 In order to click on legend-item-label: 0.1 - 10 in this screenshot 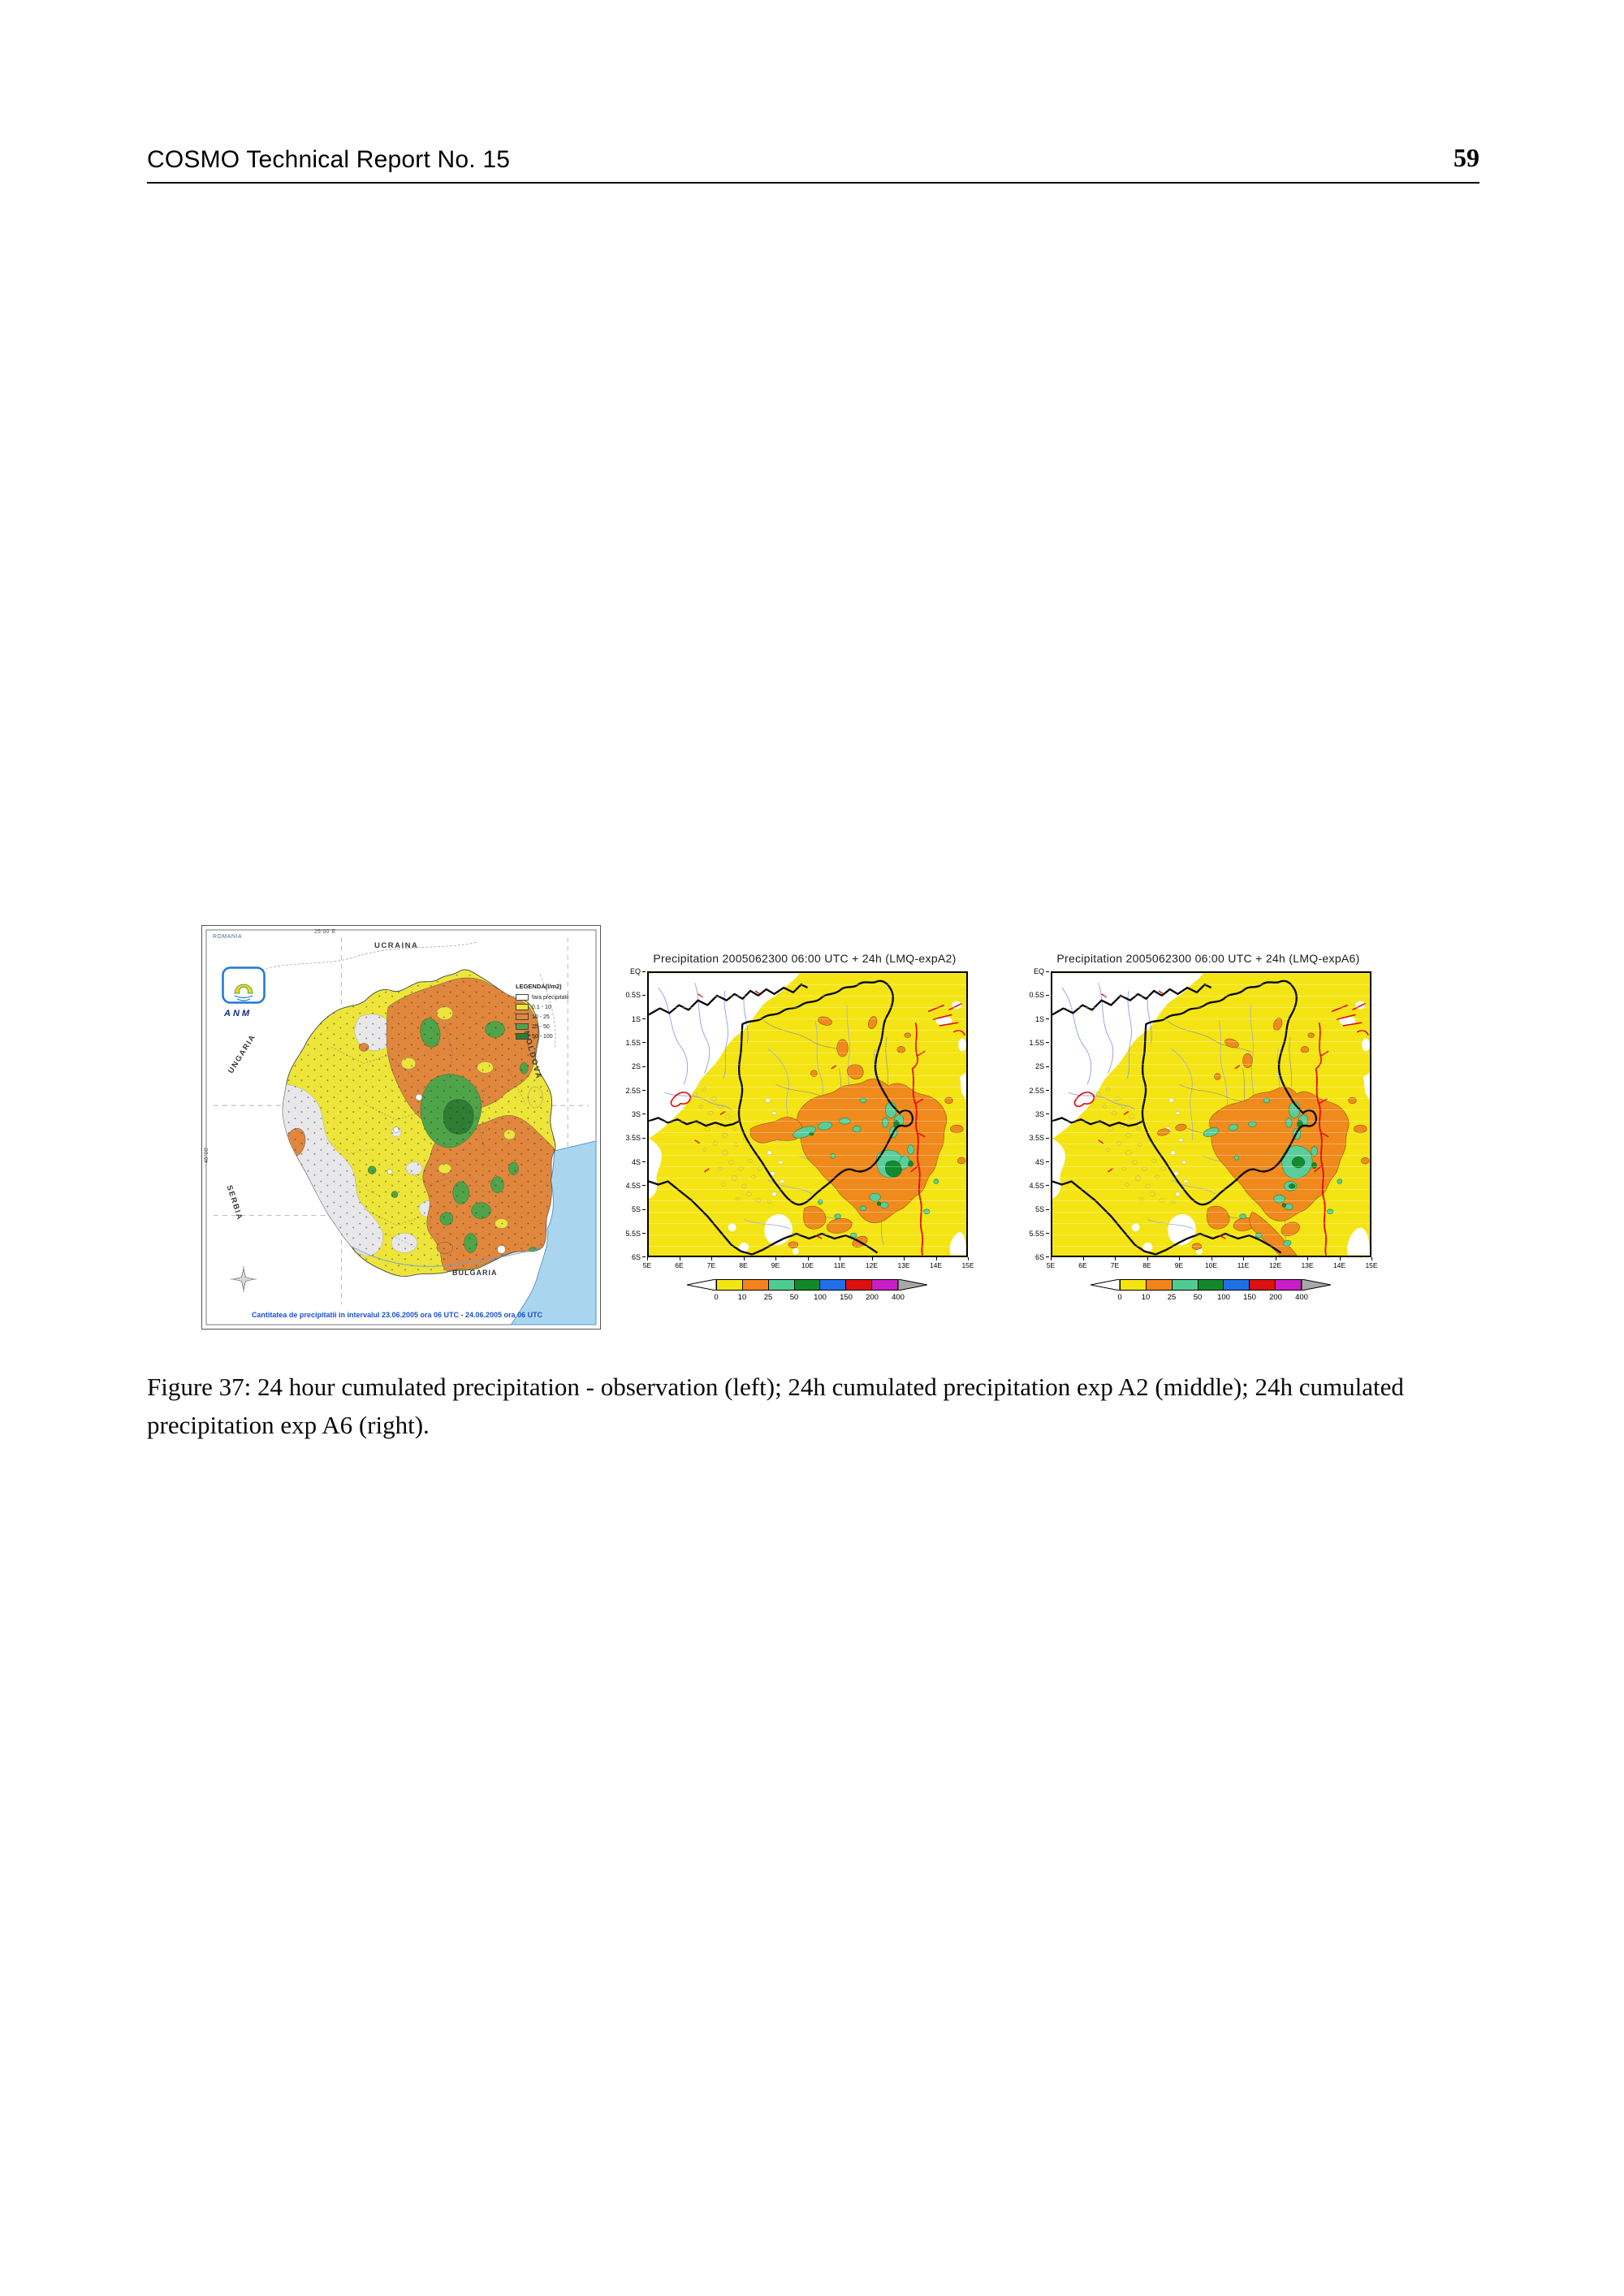, I will do `click(542, 1007)`.